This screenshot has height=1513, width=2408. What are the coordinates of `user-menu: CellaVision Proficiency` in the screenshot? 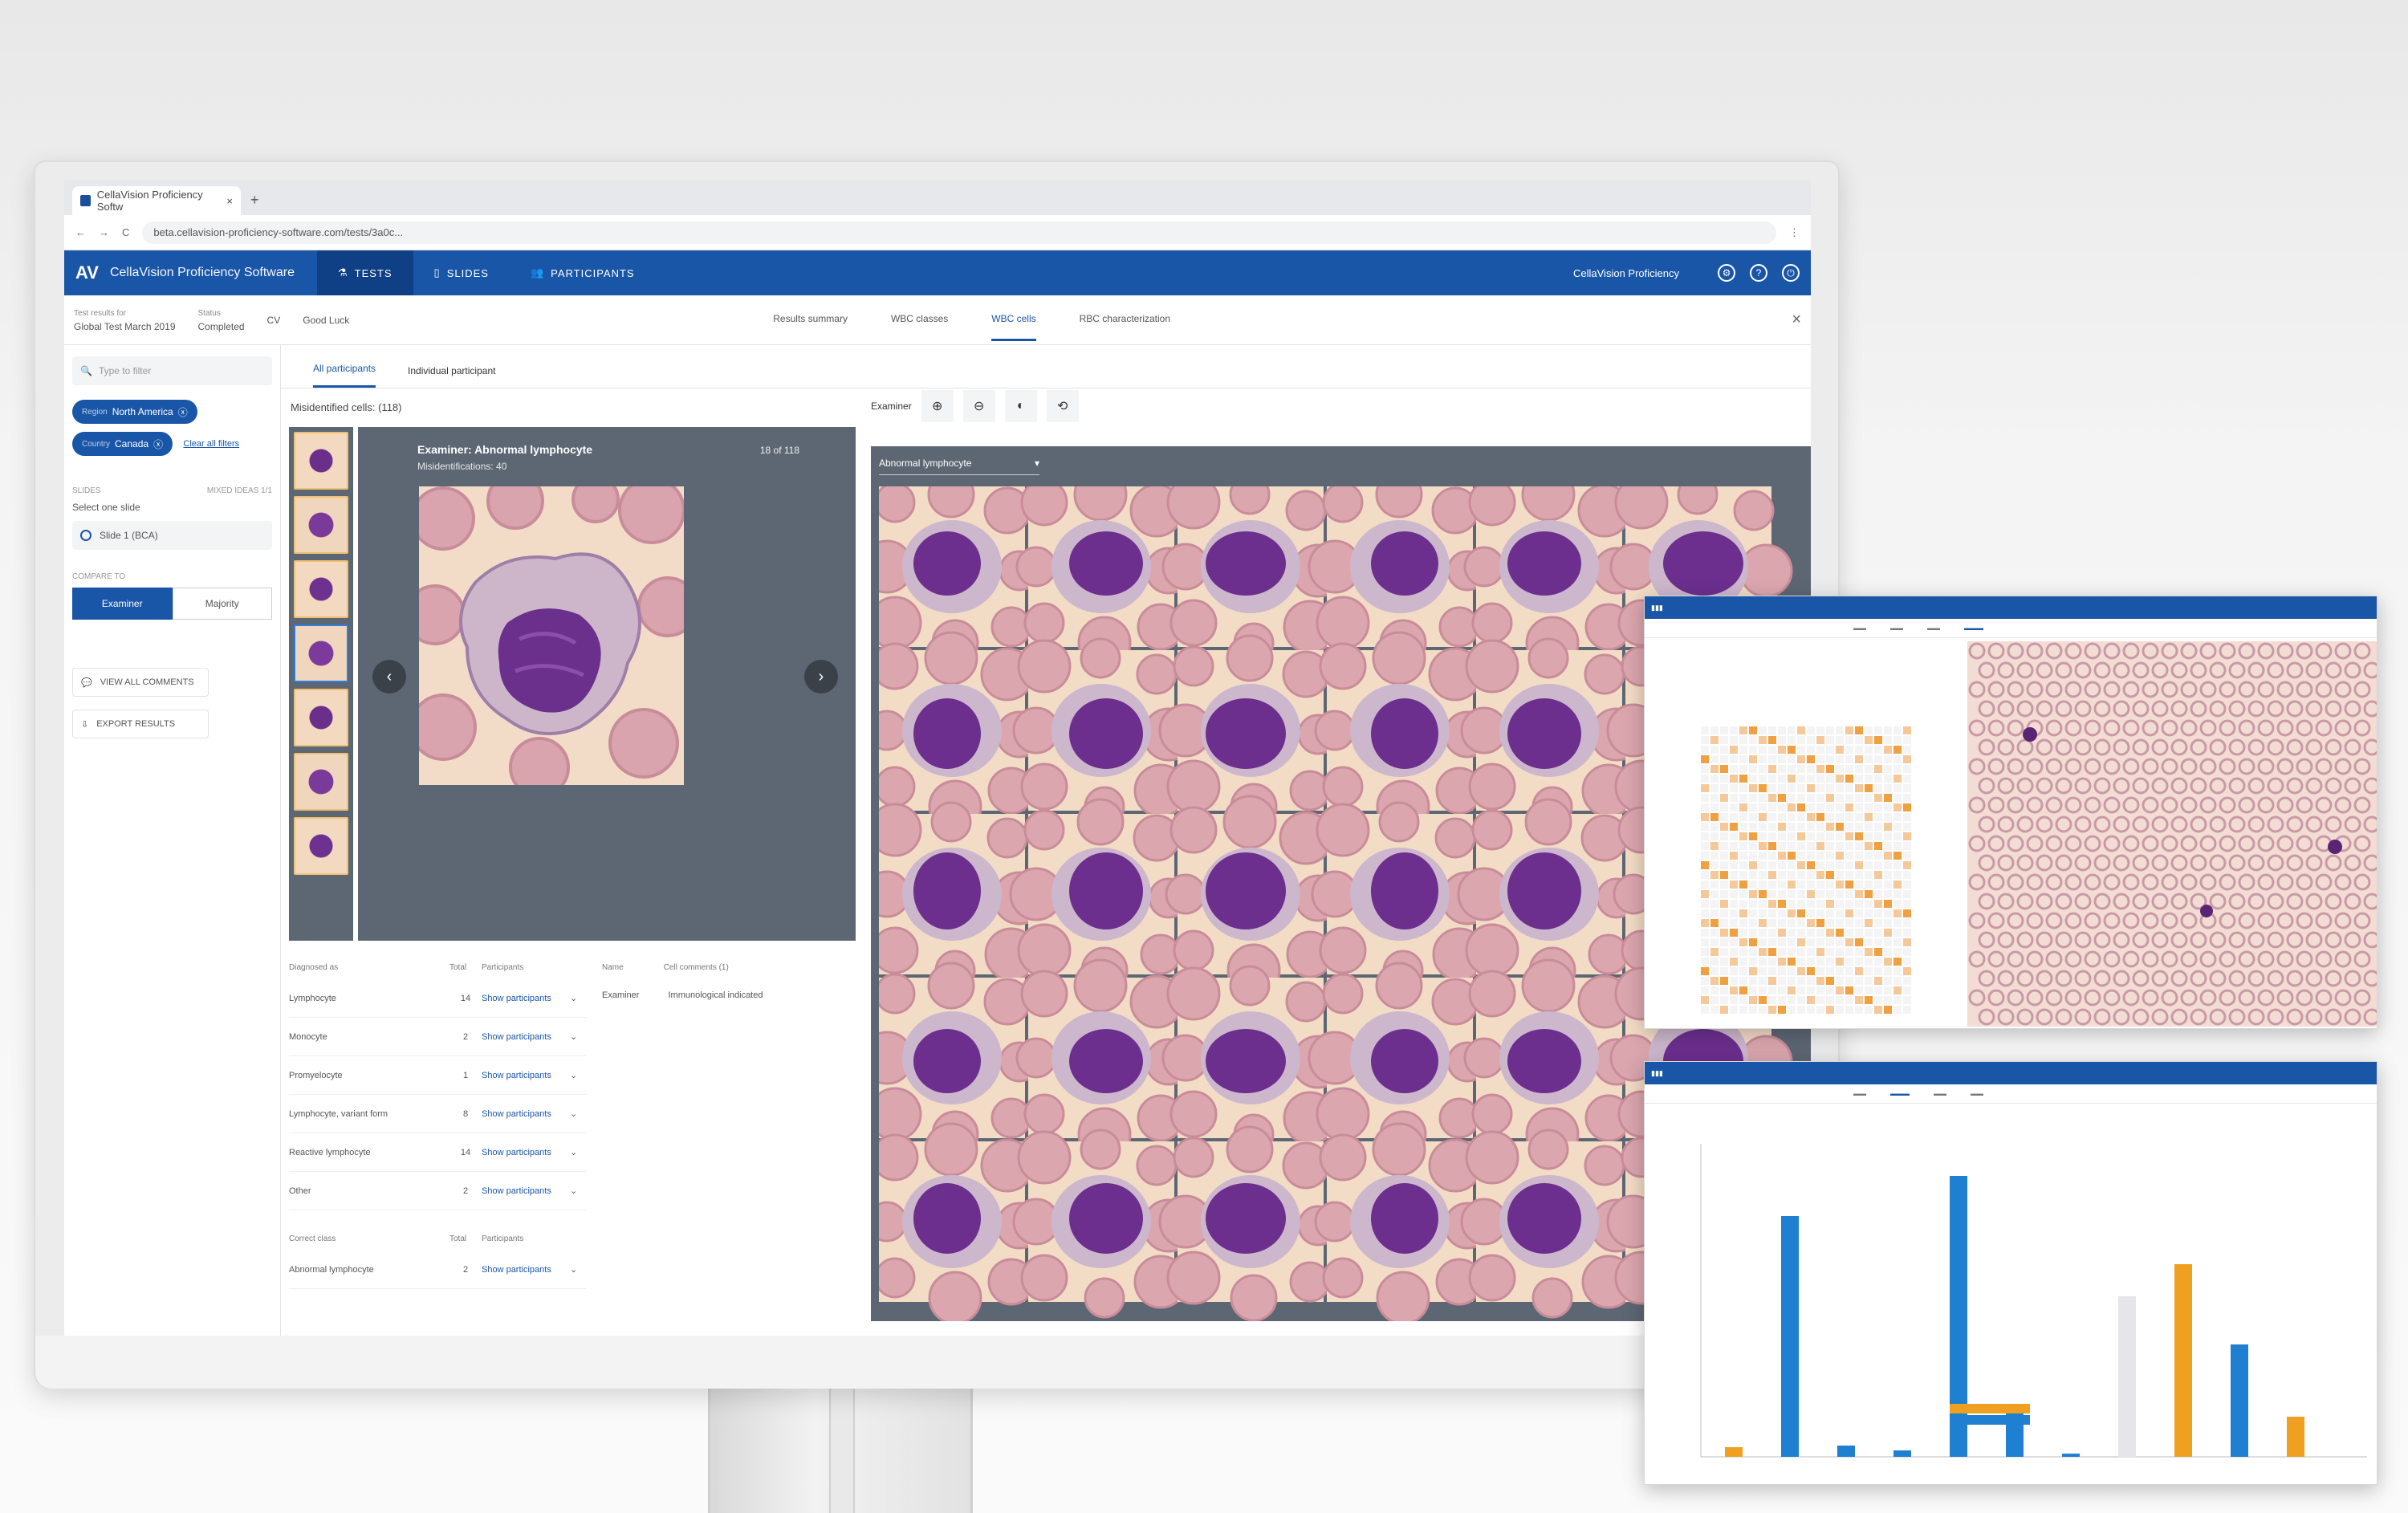 It's located at (1626, 272).